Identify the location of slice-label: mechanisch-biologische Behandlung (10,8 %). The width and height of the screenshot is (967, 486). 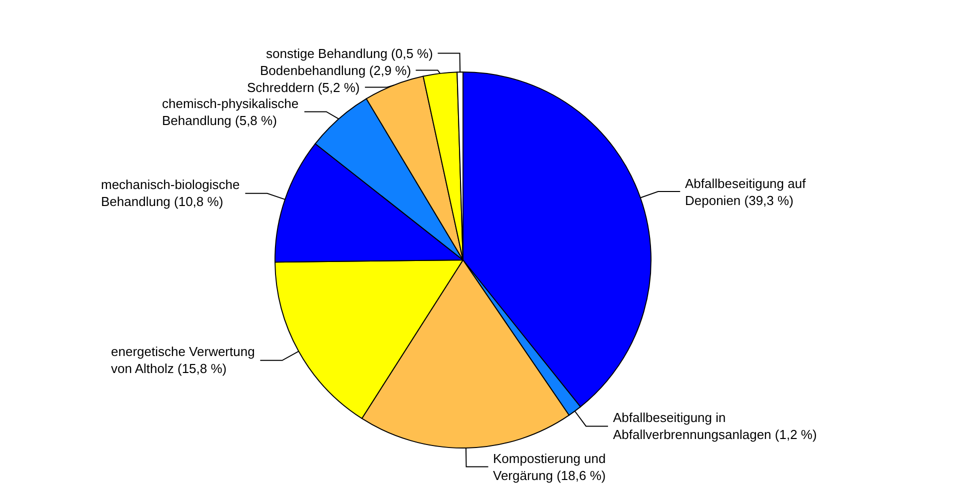
(170, 193).